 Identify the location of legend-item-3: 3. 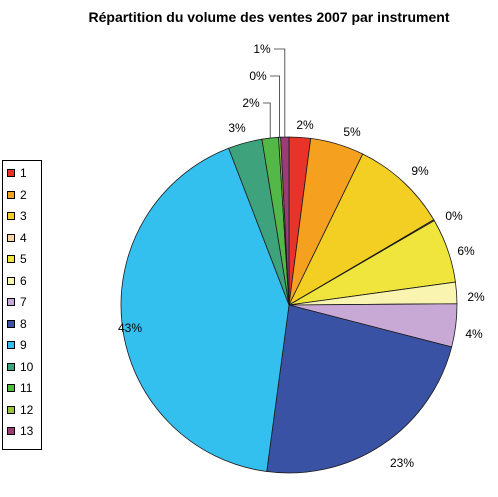
(17, 216).